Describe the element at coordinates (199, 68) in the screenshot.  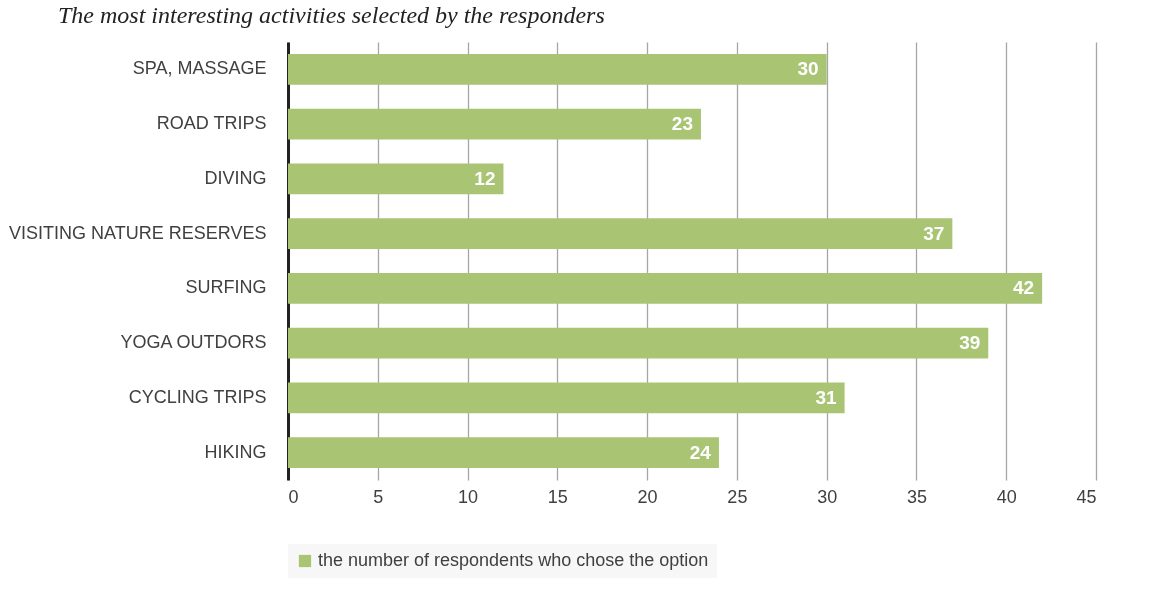
I see `y-tick-label: SPA, MASSAGE` at that location.